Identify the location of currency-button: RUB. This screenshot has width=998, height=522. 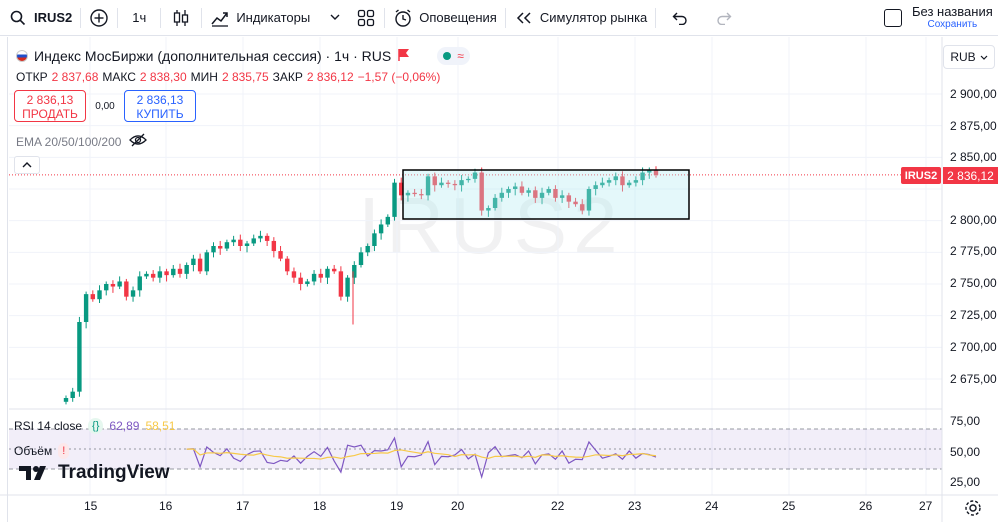
(969, 57).